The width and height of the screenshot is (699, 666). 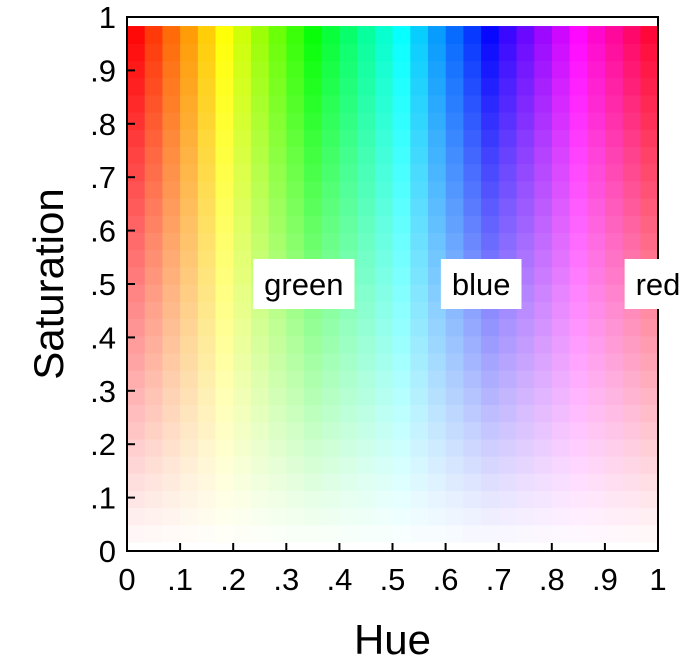 What do you see at coordinates (286, 579) in the screenshot?
I see `x-tick-label: .3` at bounding box center [286, 579].